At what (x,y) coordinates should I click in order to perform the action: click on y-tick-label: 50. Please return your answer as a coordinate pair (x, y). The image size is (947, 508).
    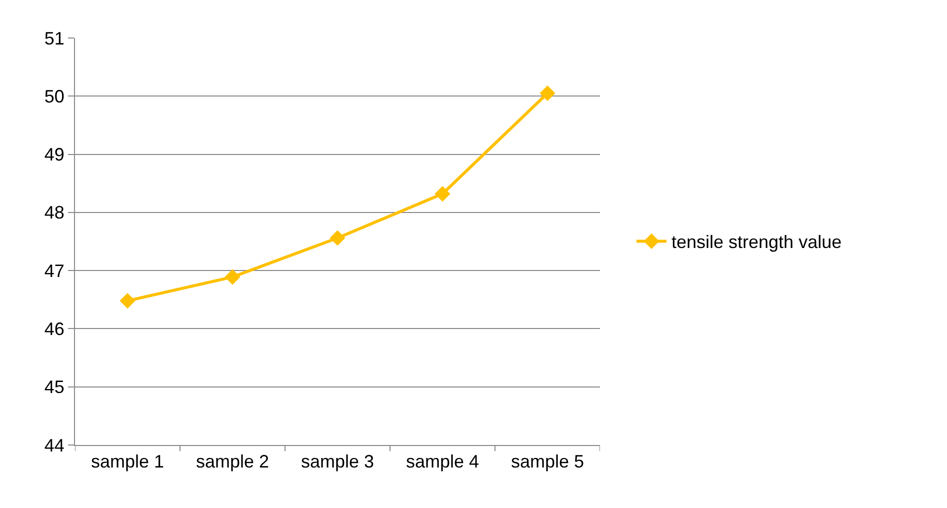
    Looking at the image, I should click on (54, 96).